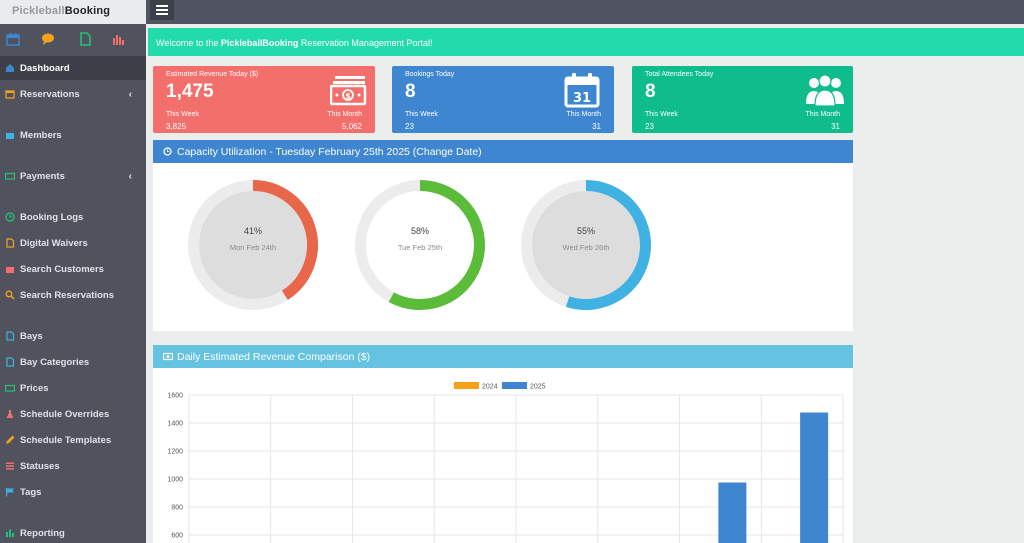 The width and height of the screenshot is (1024, 543). What do you see at coordinates (679, 74) in the screenshot?
I see `stat-label: Total Attendees Today` at bounding box center [679, 74].